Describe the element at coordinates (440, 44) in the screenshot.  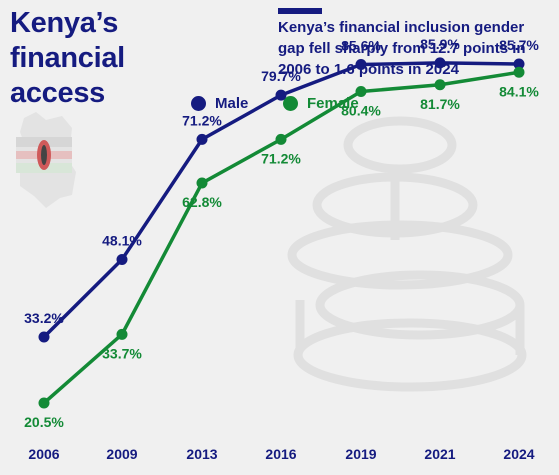
I see `data-label-male: 85.9%` at that location.